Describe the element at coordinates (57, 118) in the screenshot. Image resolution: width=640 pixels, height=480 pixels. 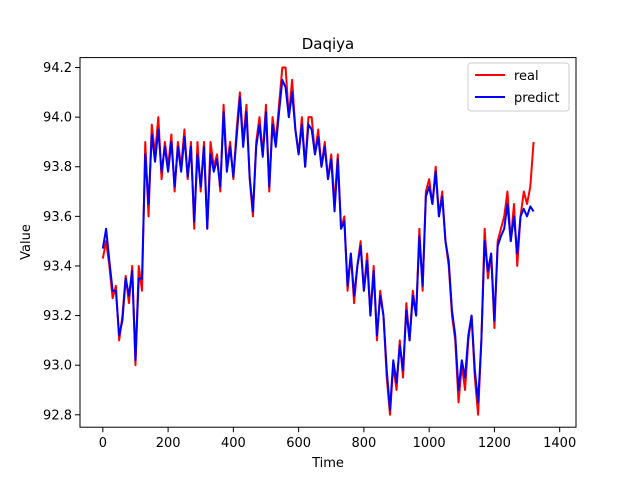
I see `y-tick-label: 94.0` at that location.